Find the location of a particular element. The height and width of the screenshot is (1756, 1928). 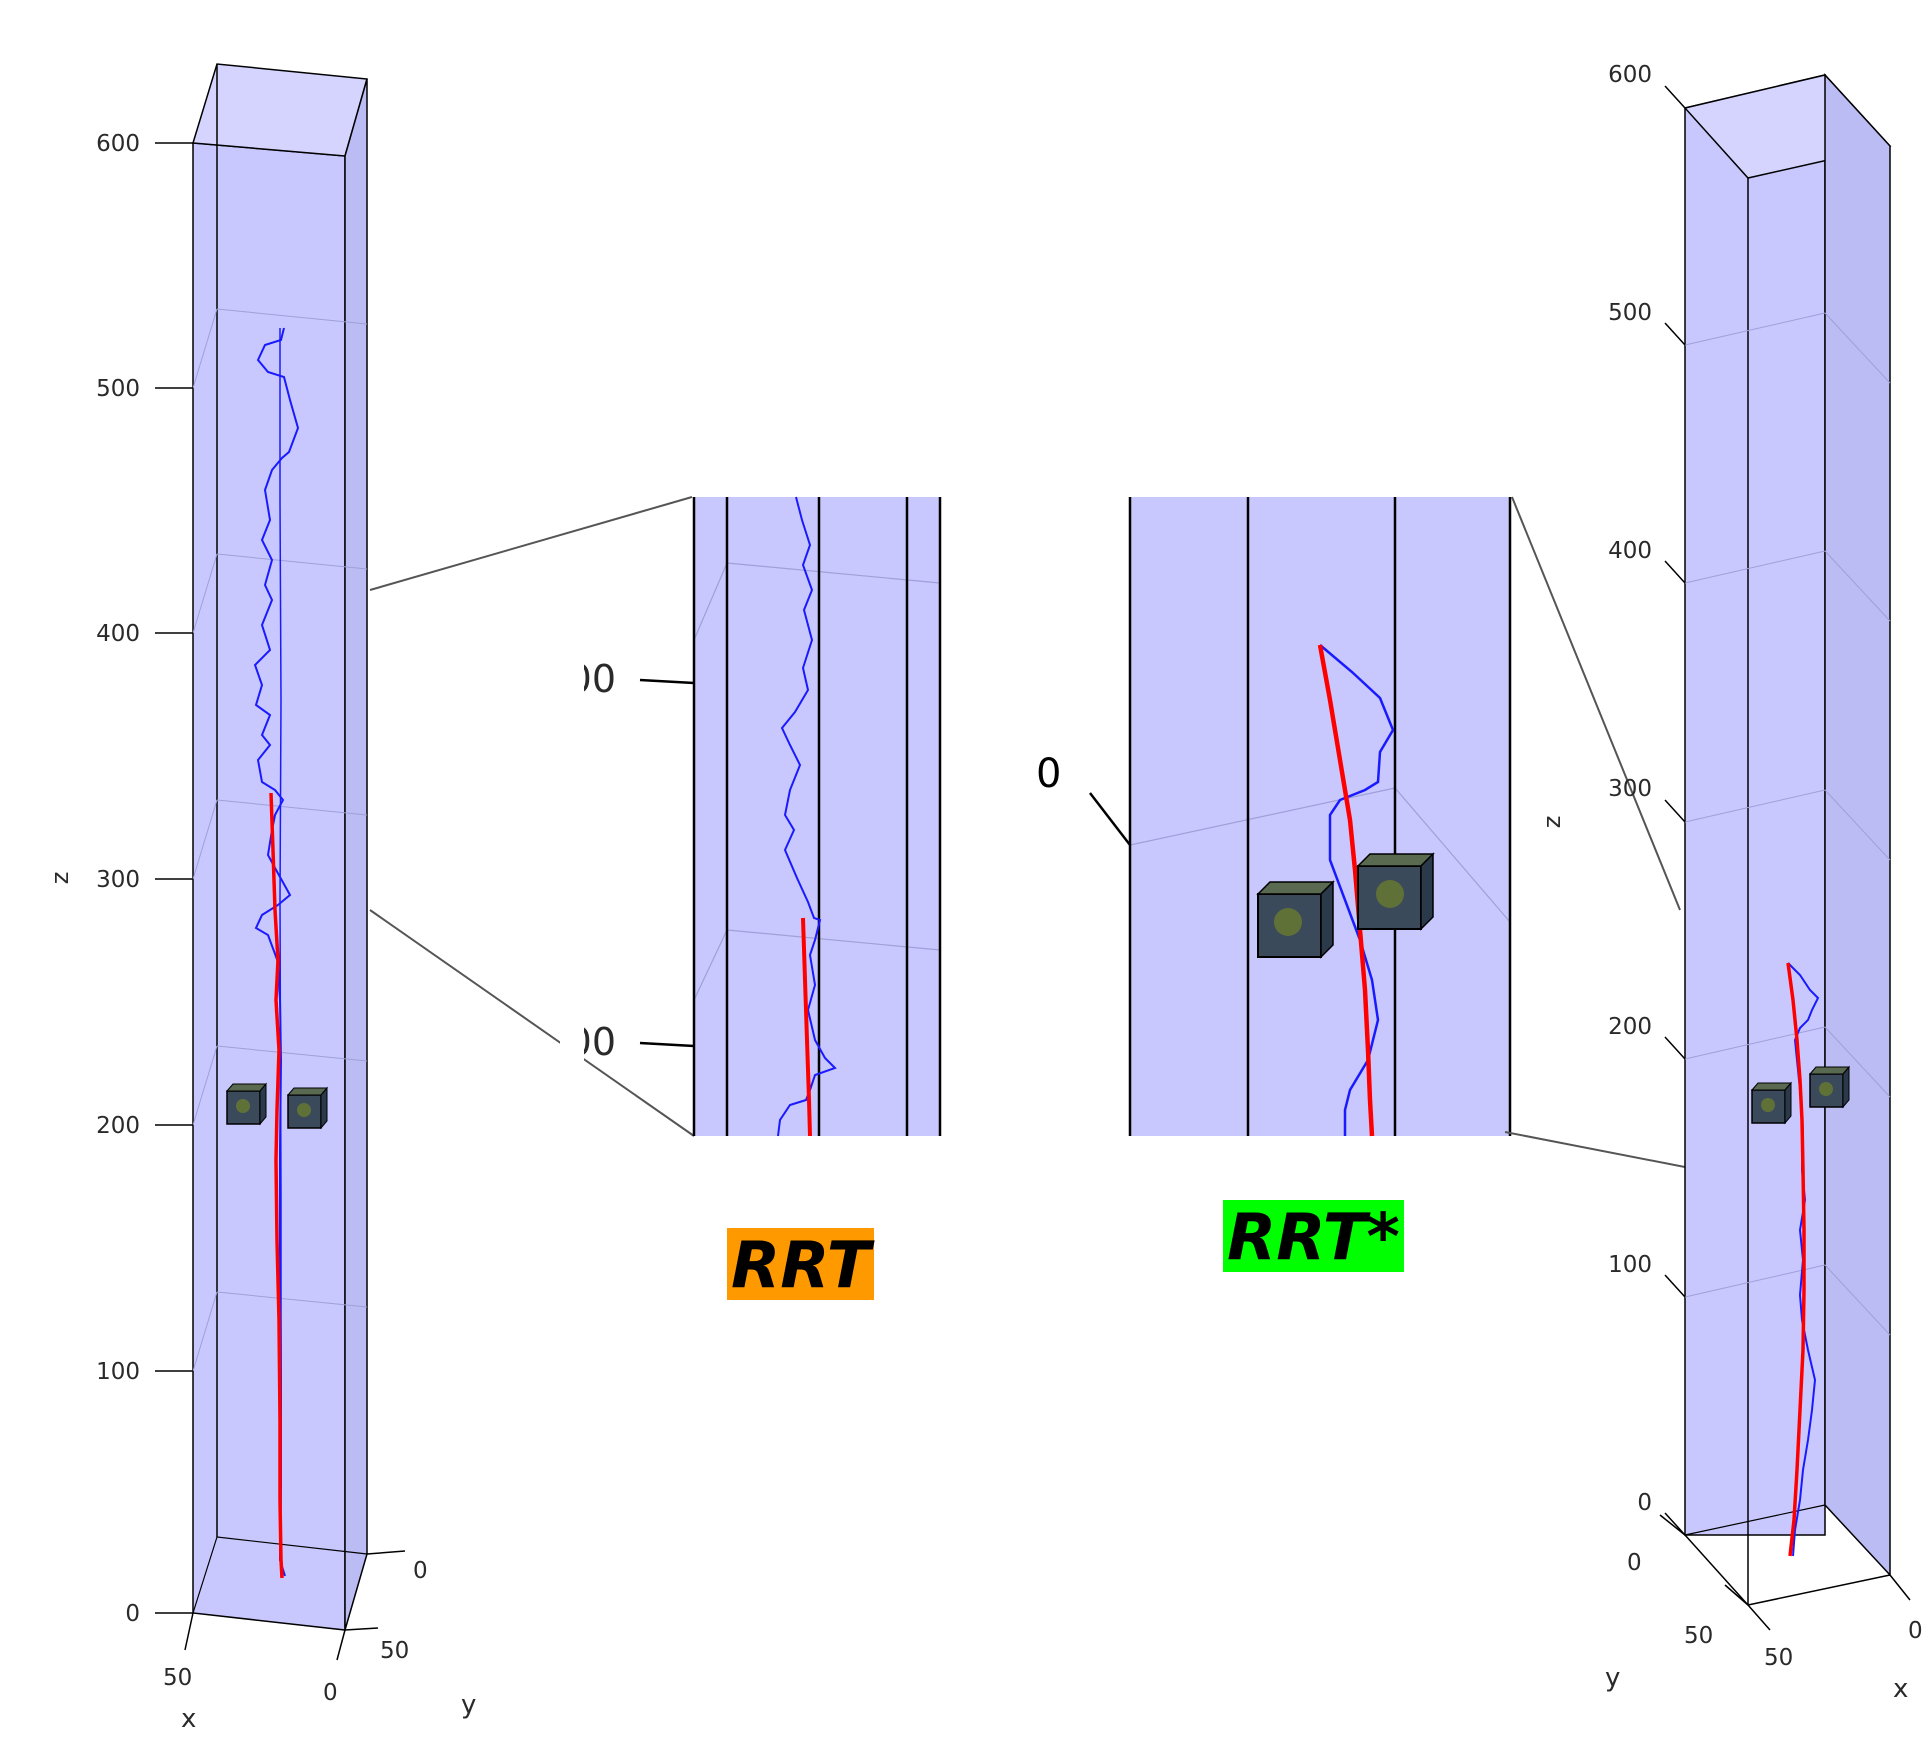

right-z-tick-500: 500 is located at coordinates (1630, 313).